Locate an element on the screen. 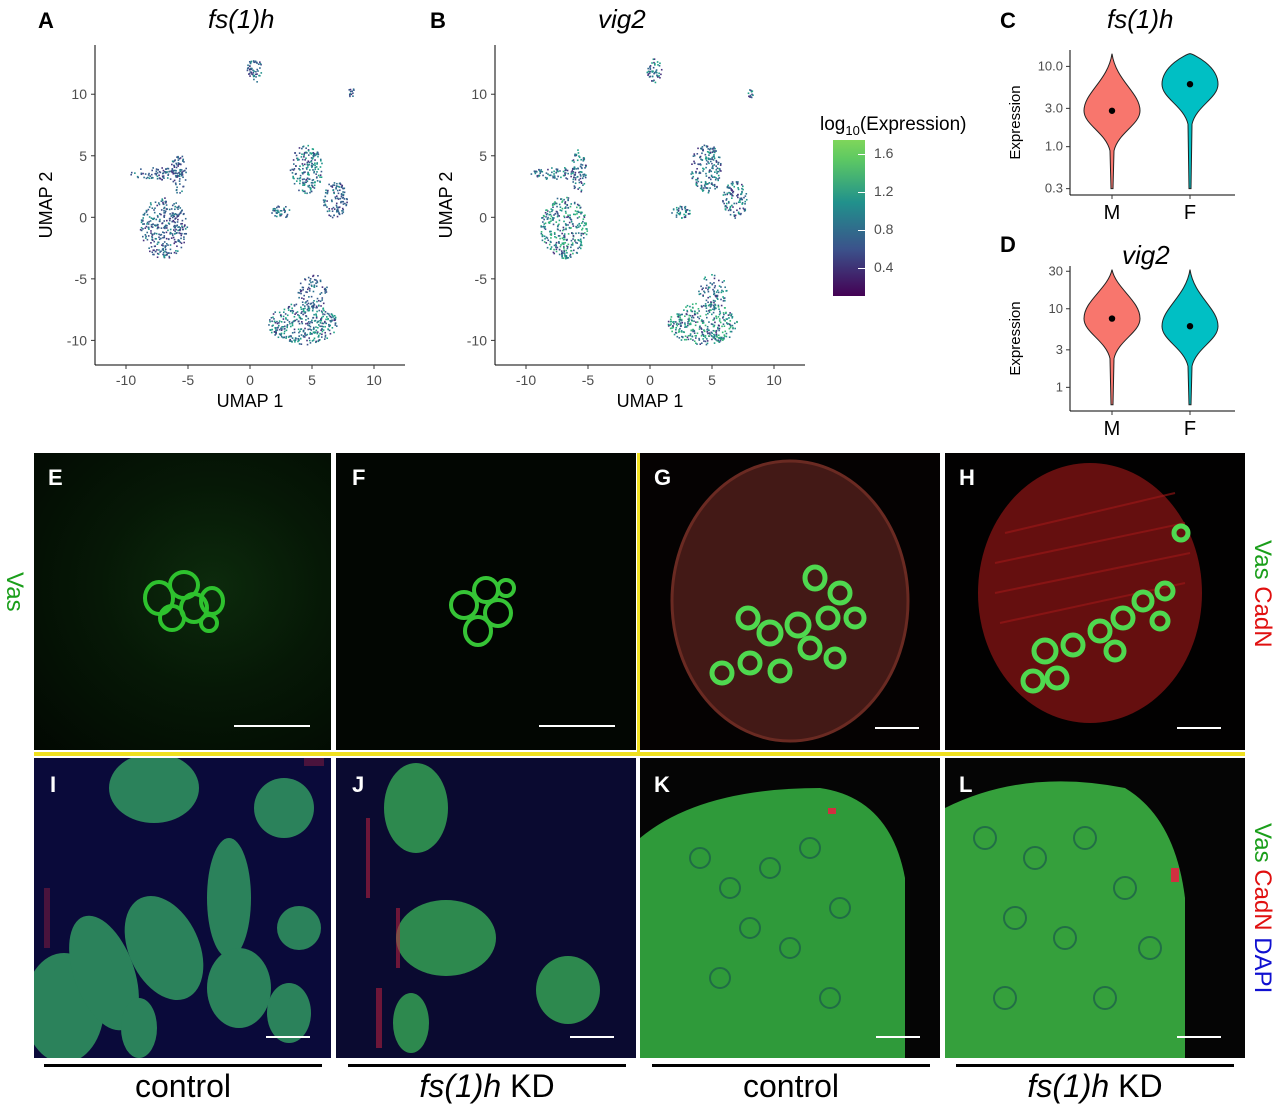  micrograph-e: E is located at coordinates (182, 601).